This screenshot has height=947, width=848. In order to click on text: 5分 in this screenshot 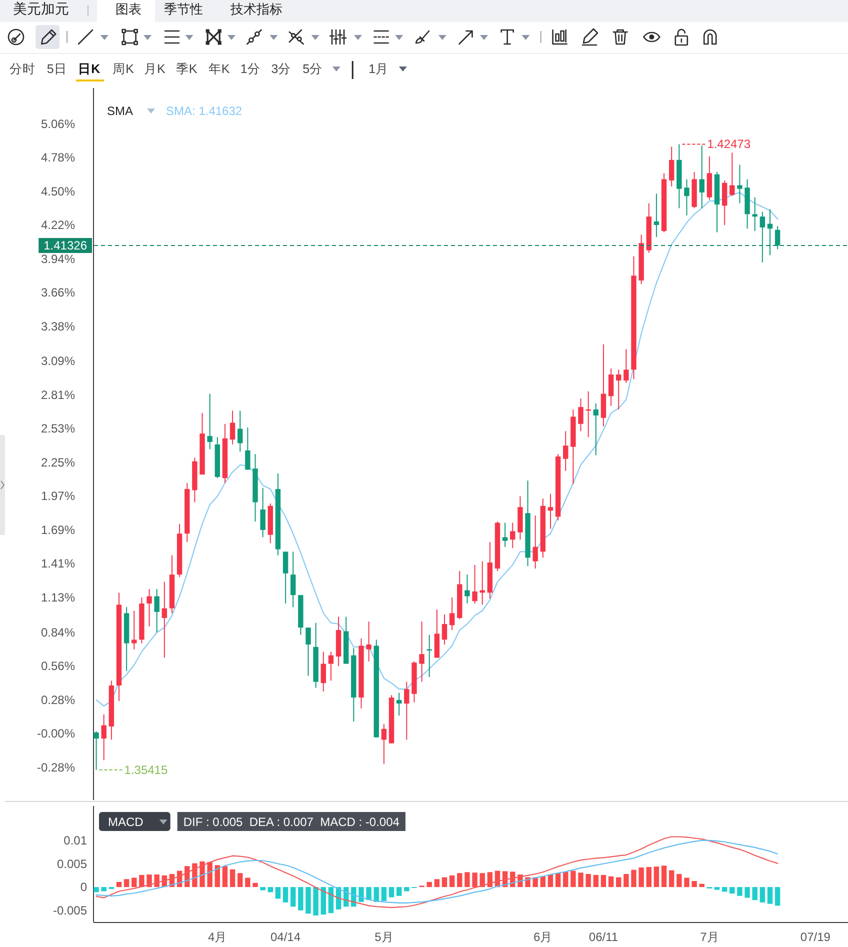, I will do `click(312, 69)`.